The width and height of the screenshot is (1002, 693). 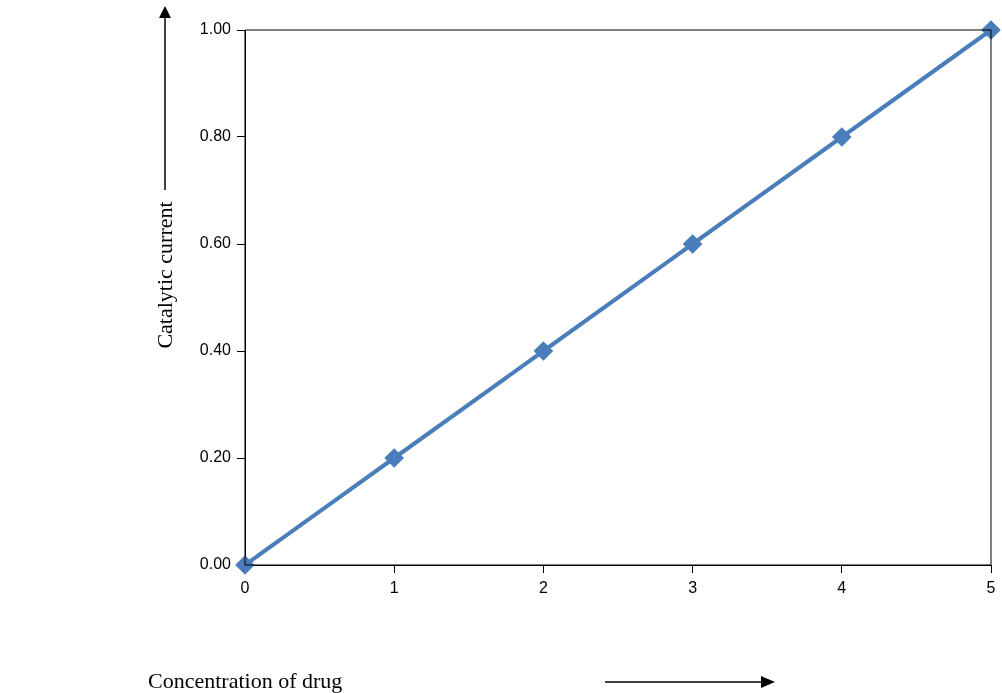 I want to click on x-tick-label: 2, so click(x=543, y=588).